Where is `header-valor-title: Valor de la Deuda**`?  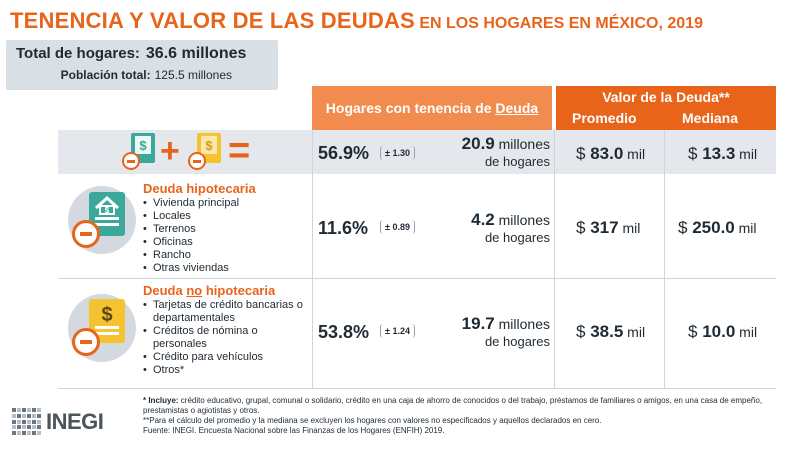 header-valor-title: Valor de la Deuda** is located at coordinates (666, 97).